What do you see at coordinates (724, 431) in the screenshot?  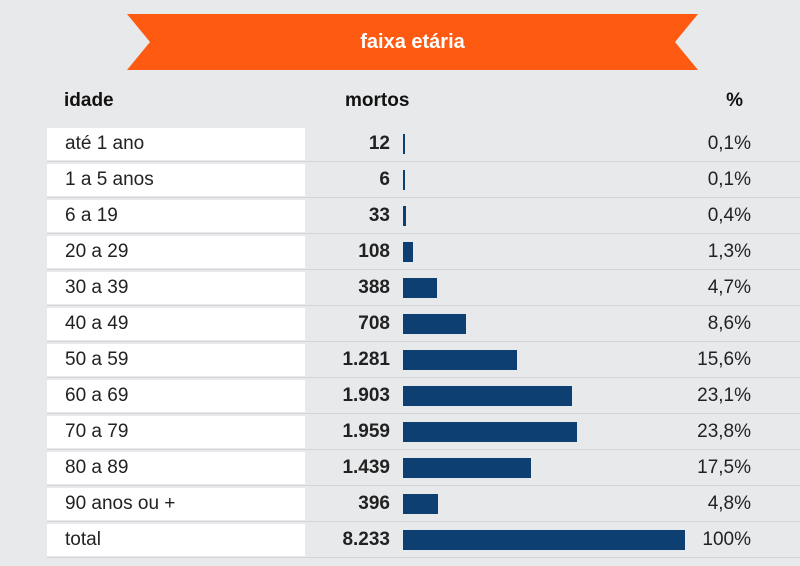 I see `row-percent: 23,8%` at bounding box center [724, 431].